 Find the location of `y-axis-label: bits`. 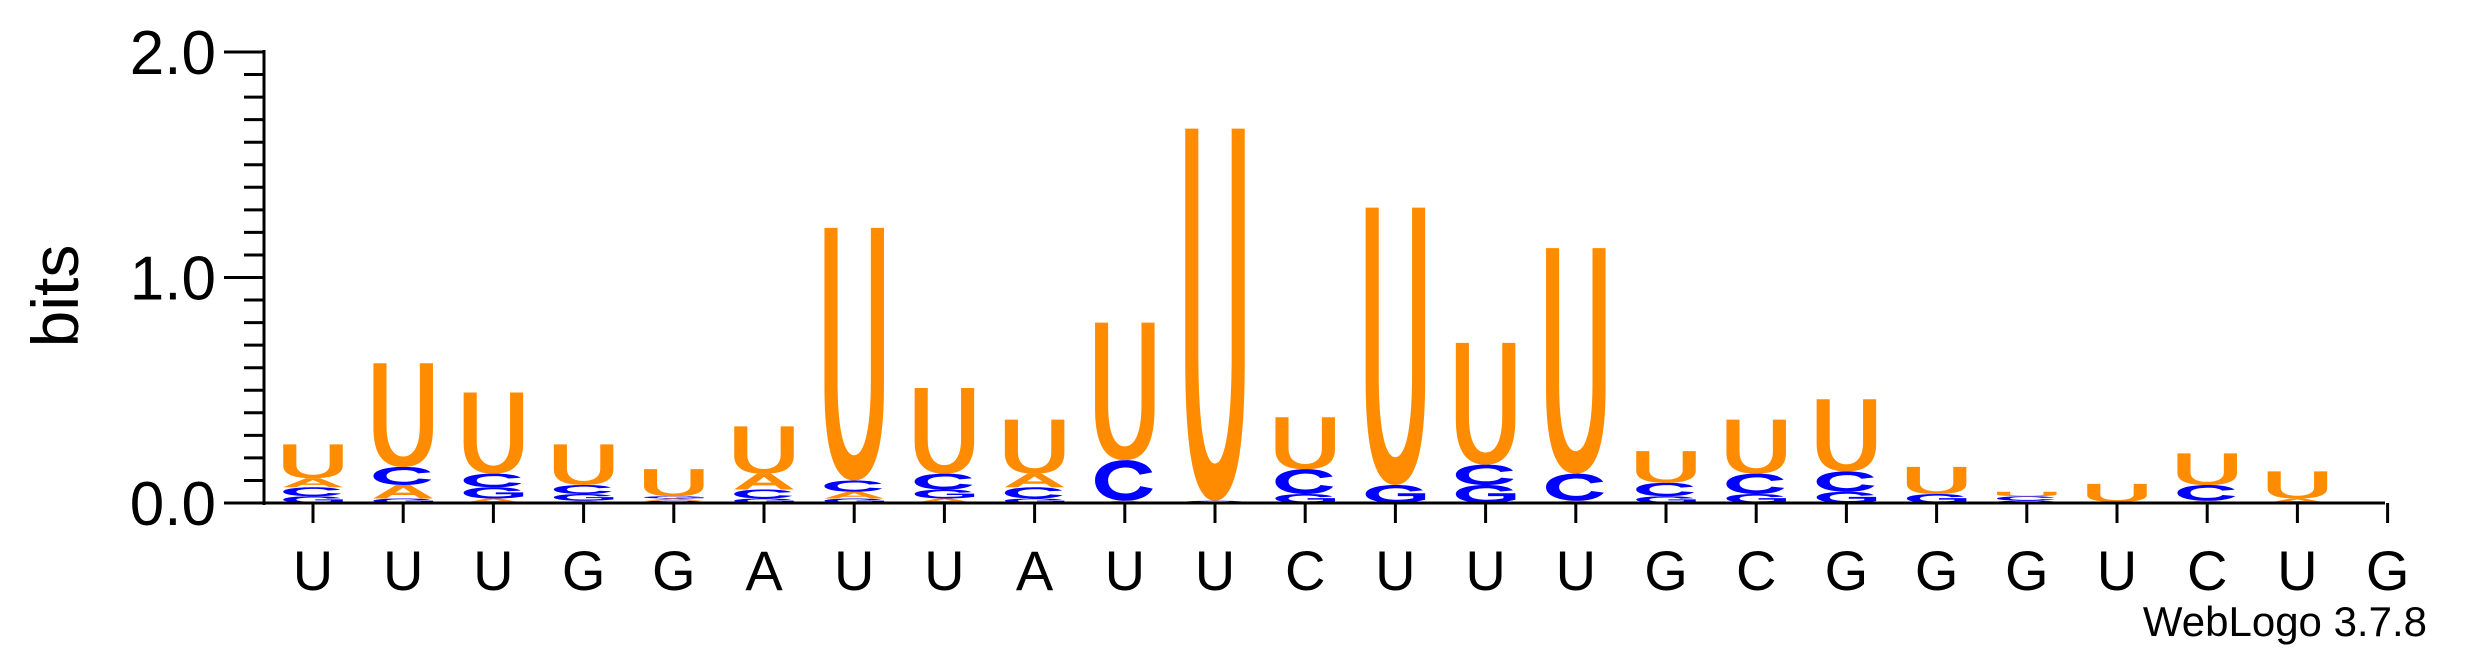

y-axis-label: bits is located at coordinates (55, 296).